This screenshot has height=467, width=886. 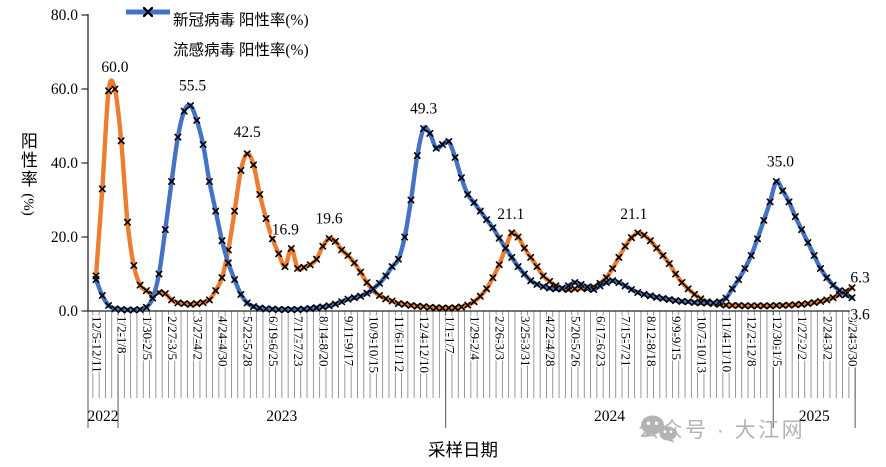 What do you see at coordinates (777, 341) in the screenshot?
I see `x-tick-label: 12/30-1/5` at bounding box center [777, 341].